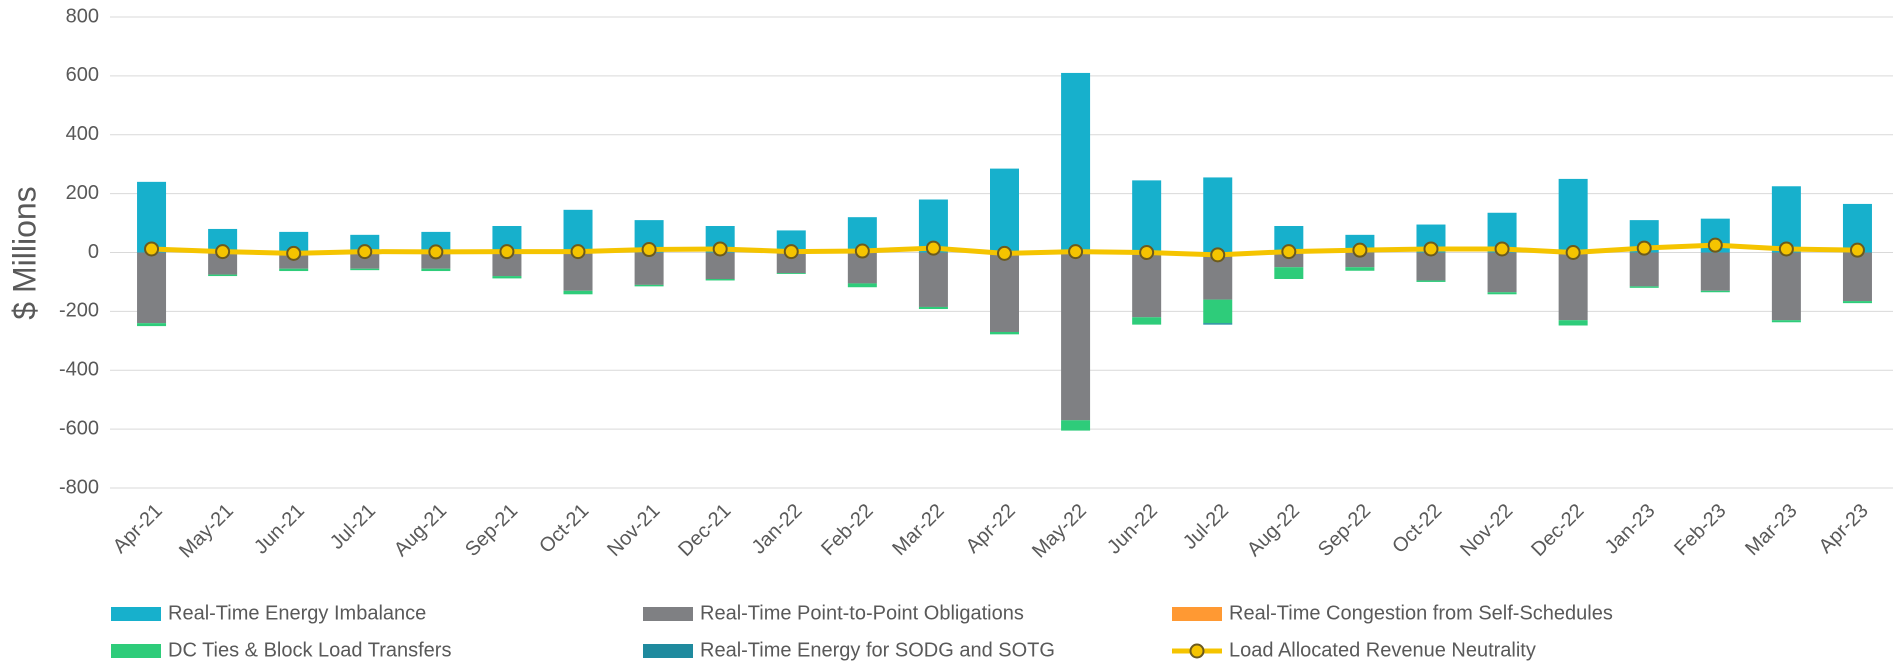 Image resolution: width=1895 pixels, height=666 pixels. Describe the element at coordinates (704, 530) in the screenshot. I see `x-tick-label: Dec-21` at that location.